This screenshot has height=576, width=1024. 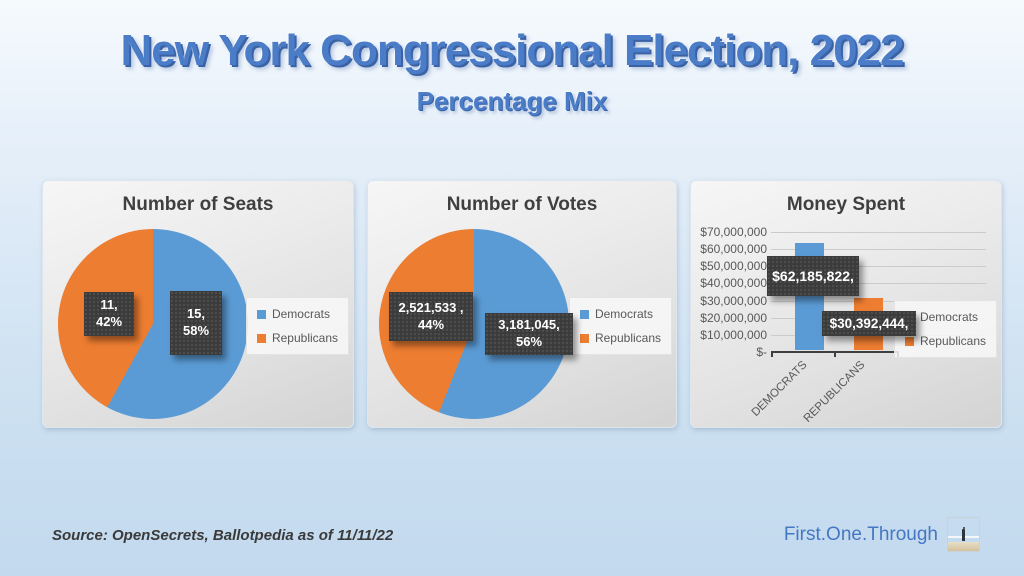 What do you see at coordinates (431, 307) in the screenshot?
I see `votes-rep-value: 2,521,533 ,` at bounding box center [431, 307].